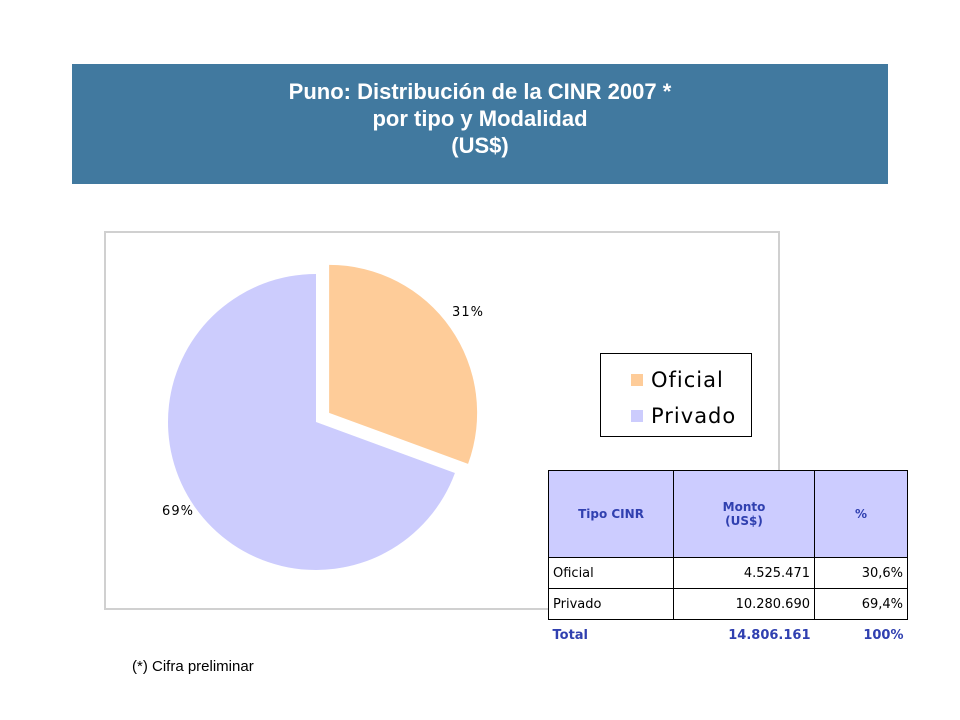 The height and width of the screenshot is (720, 960). I want to click on cell-tipo: Oficial, so click(611, 573).